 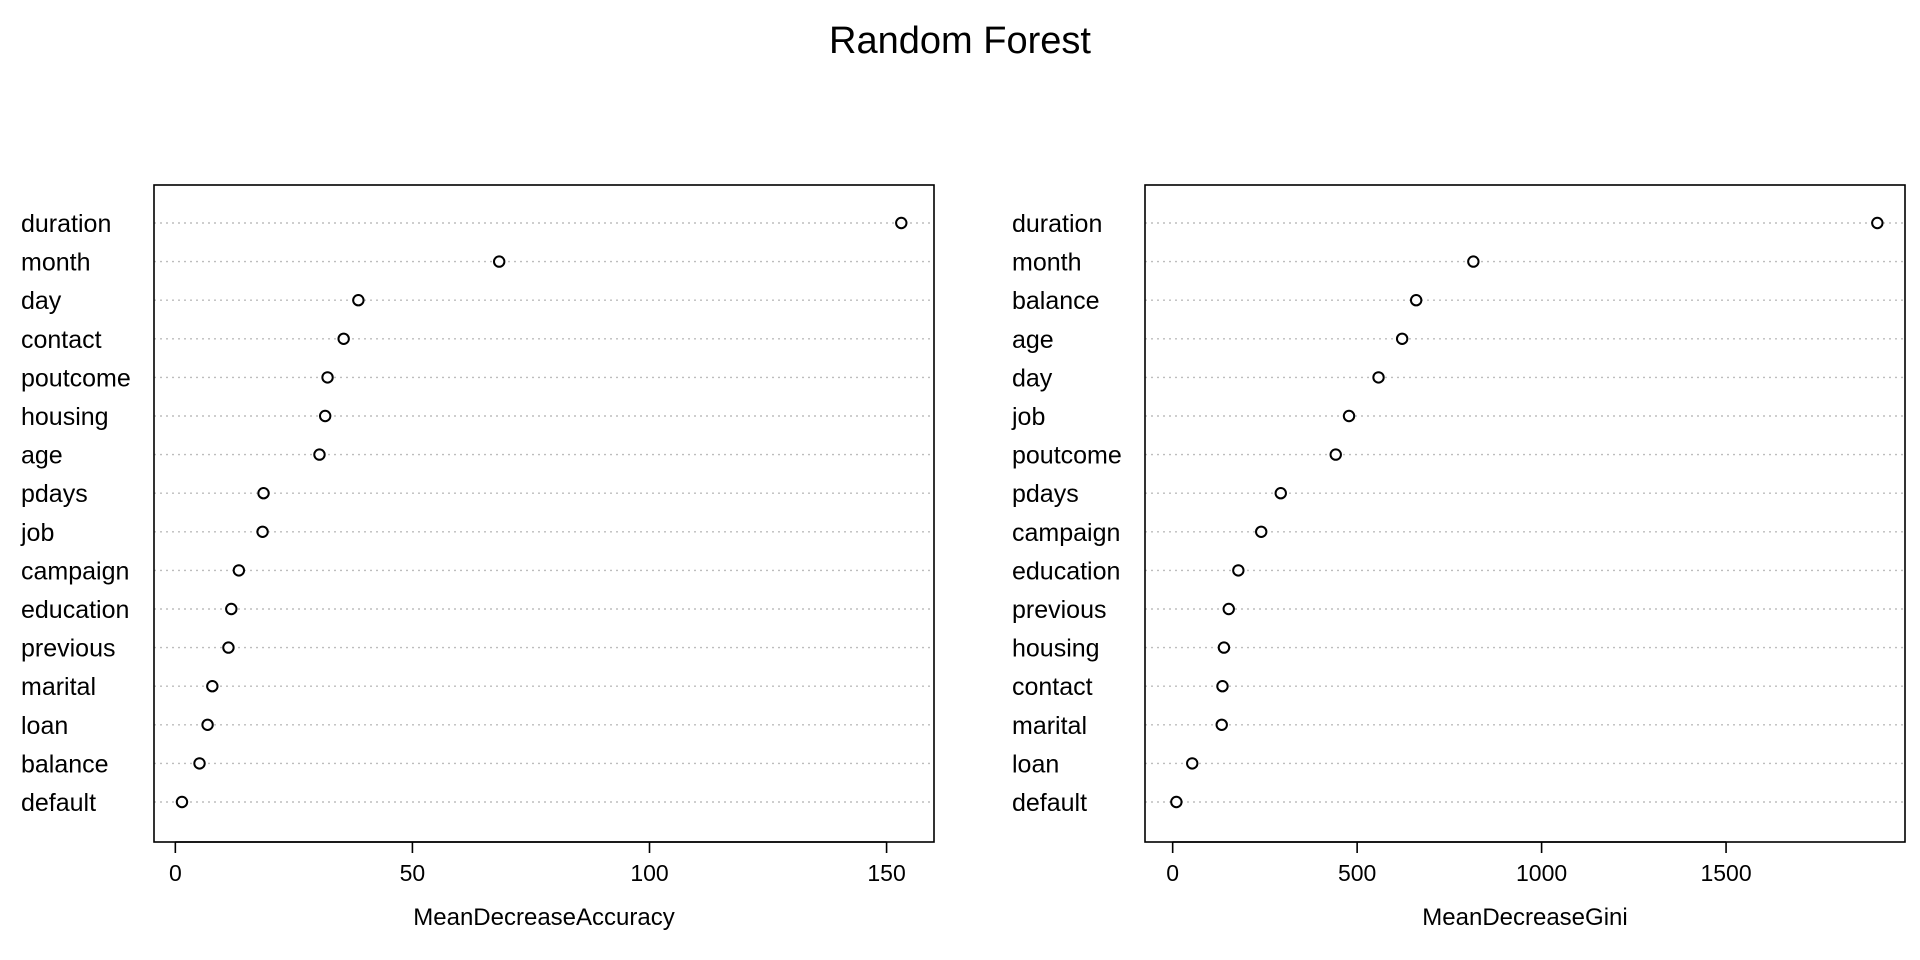 What do you see at coordinates (1725, 873) in the screenshot?
I see `x-tick-label: 1500` at bounding box center [1725, 873].